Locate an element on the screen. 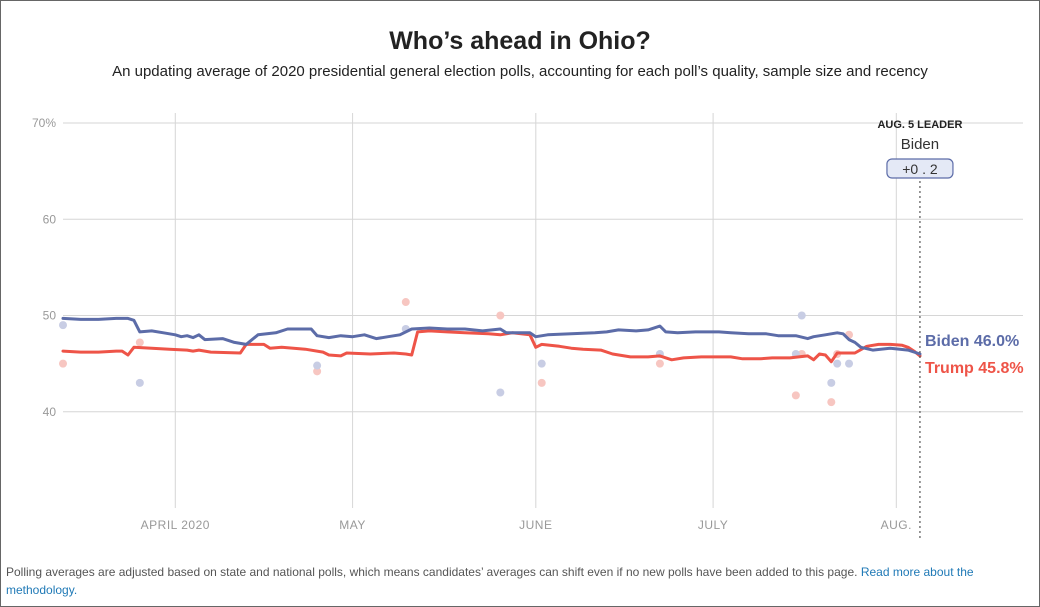 This screenshot has width=1040, height=607. x-axis-ticks: APRIL 2020 MAY JUNE JULY AUG. is located at coordinates (526, 525).